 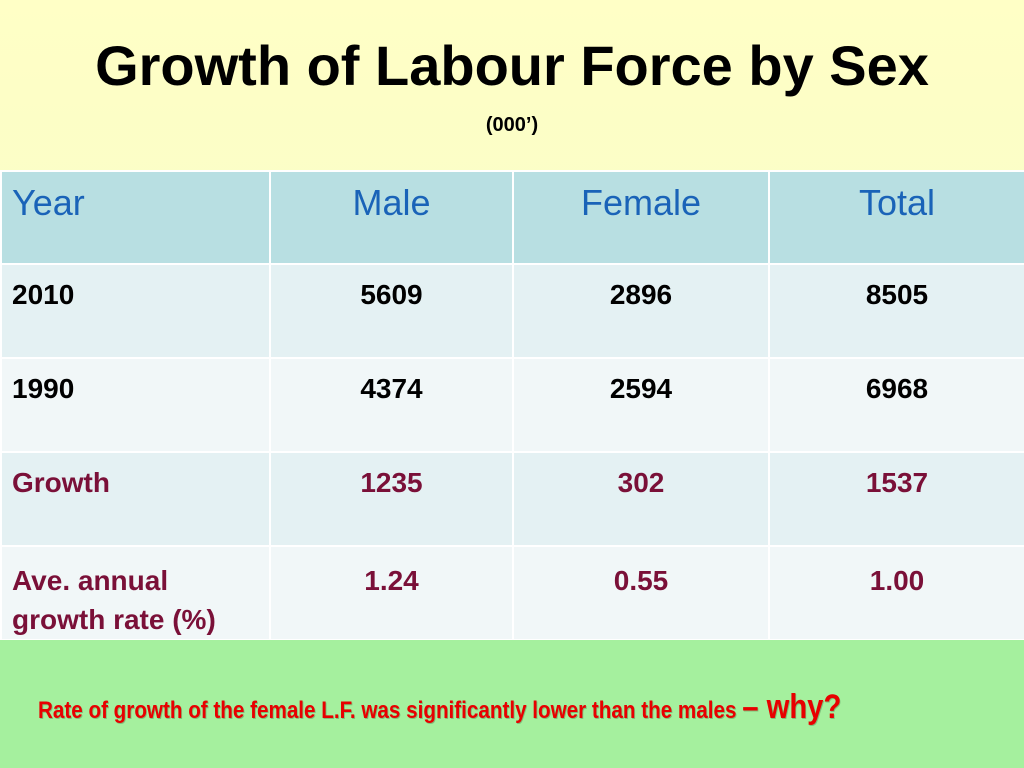 I want to click on table-header-row: Year Male Female Total, so click(x=512, y=217).